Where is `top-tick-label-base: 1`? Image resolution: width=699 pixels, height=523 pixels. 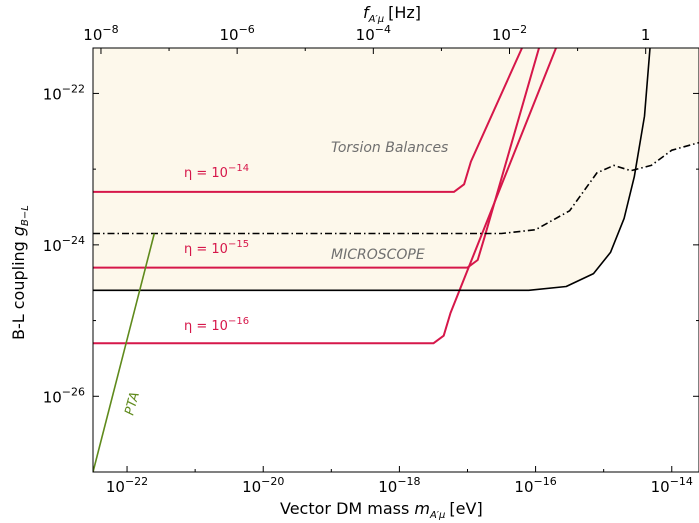 top-tick-label-base: 1 is located at coordinates (646, 35).